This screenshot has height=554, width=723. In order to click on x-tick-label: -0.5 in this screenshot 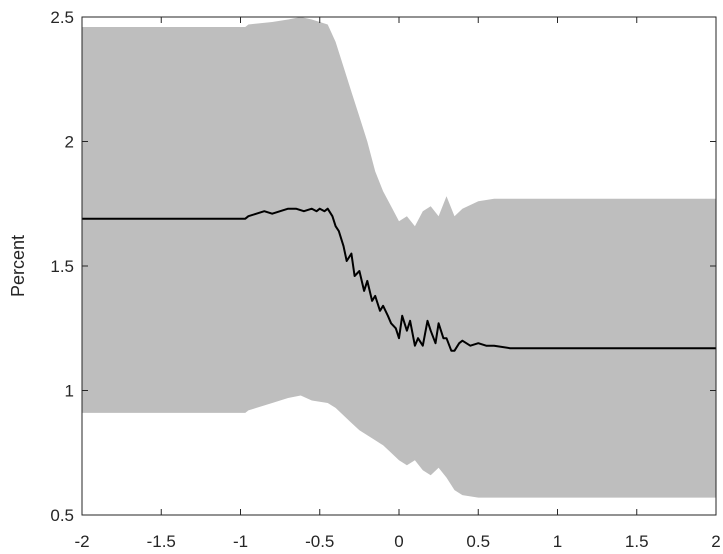, I will do `click(319, 541)`.